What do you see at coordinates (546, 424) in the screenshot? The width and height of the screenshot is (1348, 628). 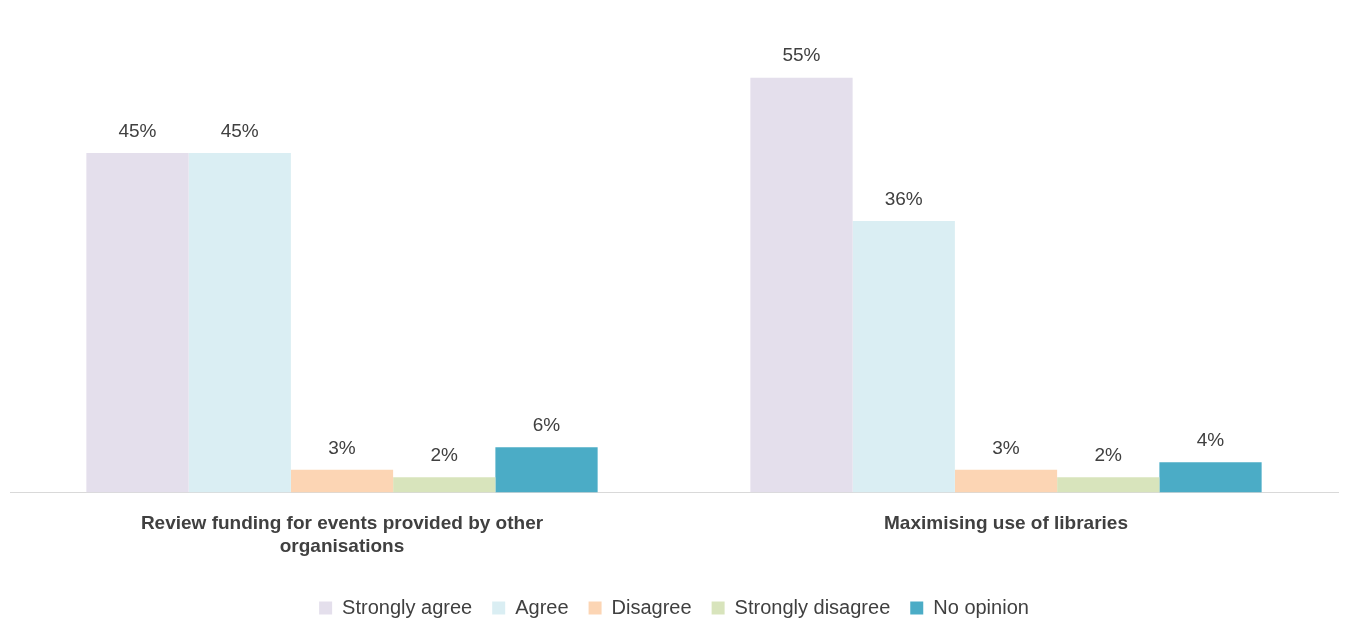 I see `data-label: 6%` at bounding box center [546, 424].